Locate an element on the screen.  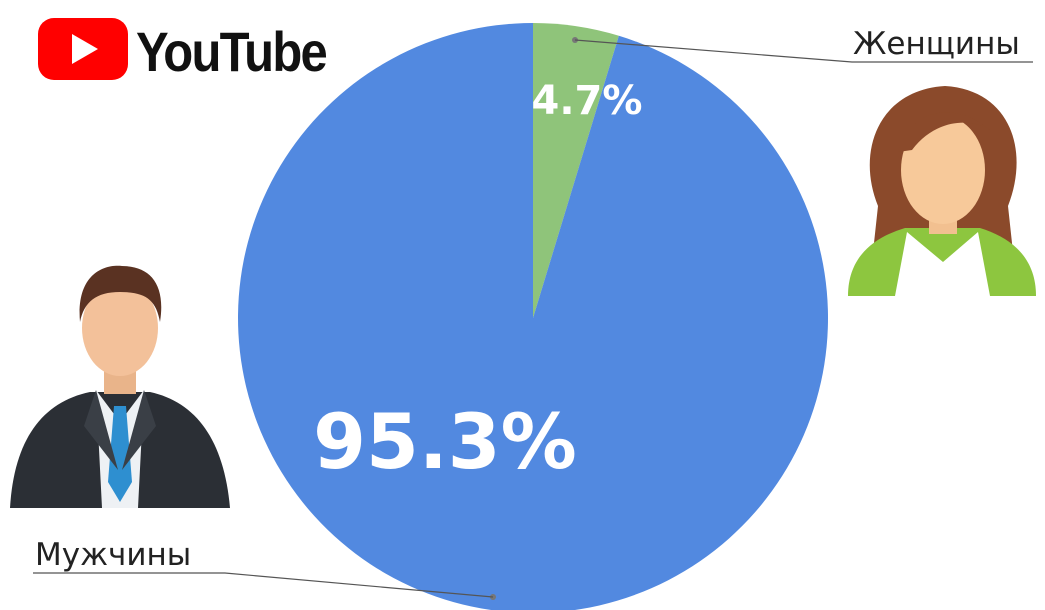
leader-line-women is located at coordinates (803, 51).